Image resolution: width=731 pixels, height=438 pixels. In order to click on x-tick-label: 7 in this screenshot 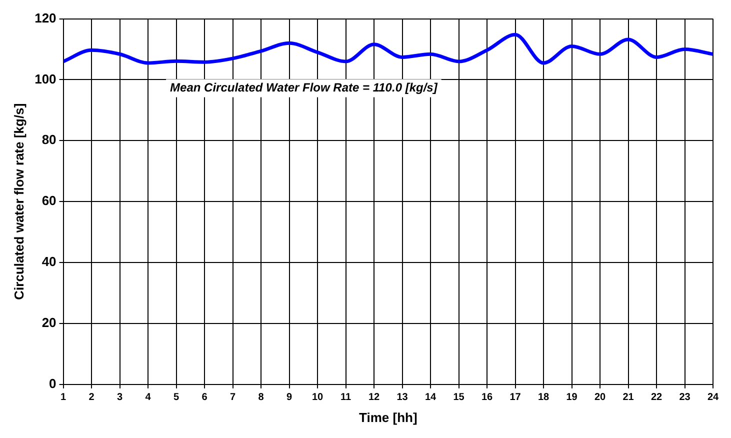, I will do `click(233, 398)`.